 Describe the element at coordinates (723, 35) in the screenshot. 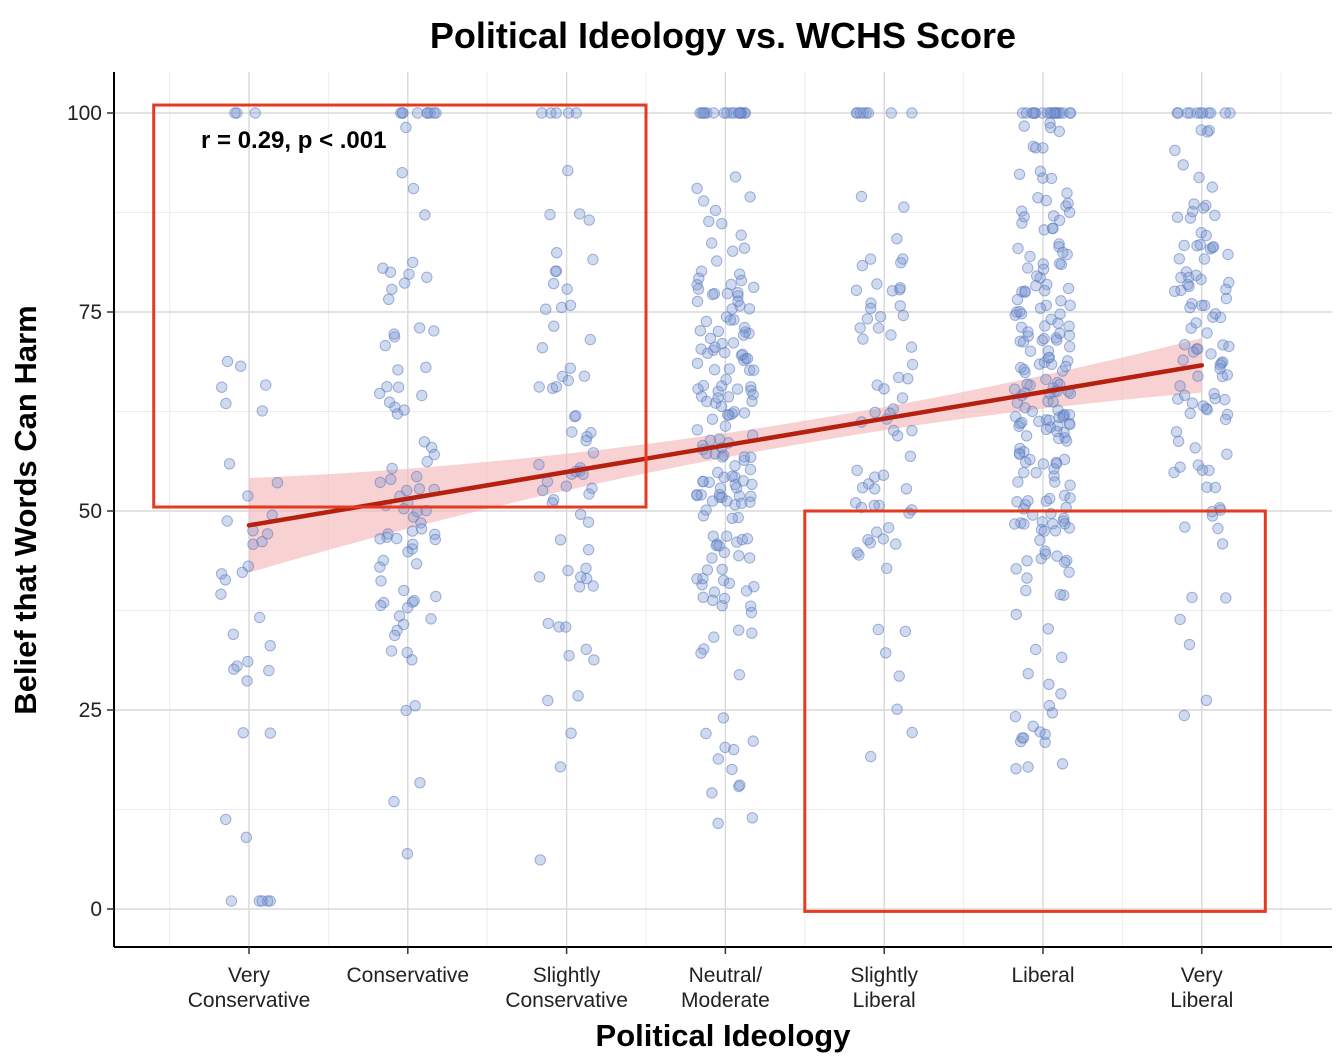

I see `chart-title: Political Ideology vs. WCHS Score` at that location.